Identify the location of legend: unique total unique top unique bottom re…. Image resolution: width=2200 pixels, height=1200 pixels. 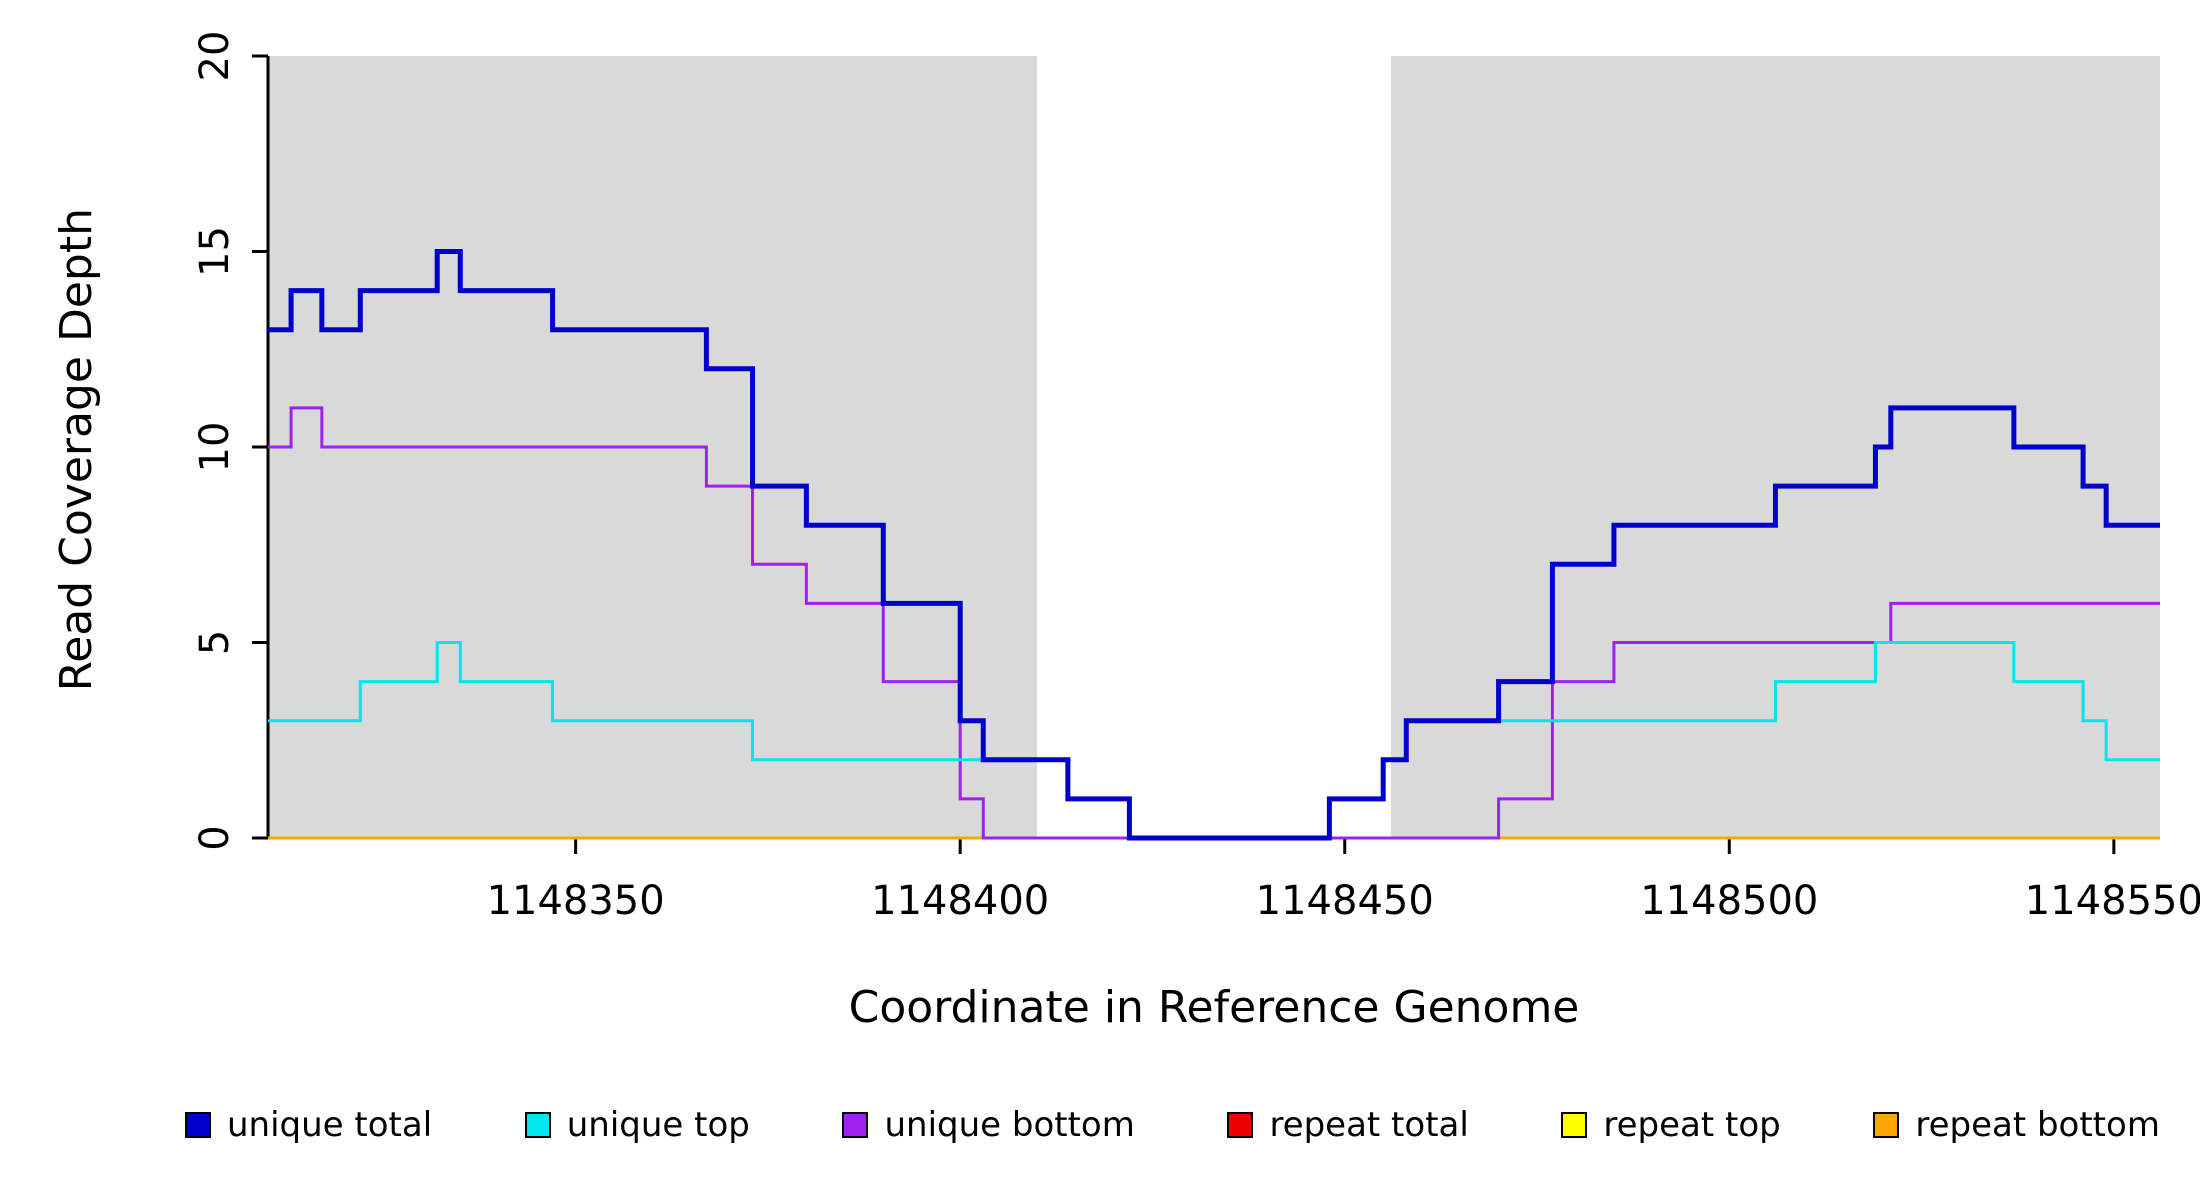
(1172, 1125).